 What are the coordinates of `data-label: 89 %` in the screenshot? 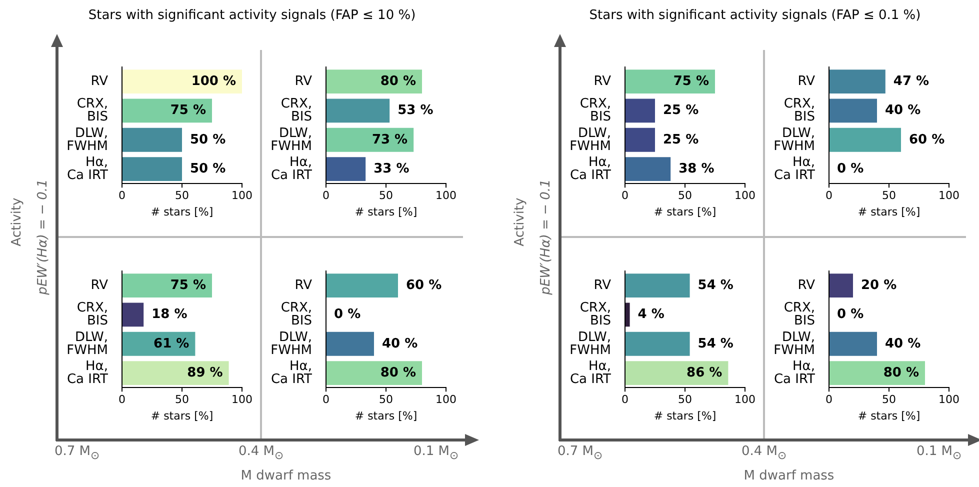 It's located at (205, 372).